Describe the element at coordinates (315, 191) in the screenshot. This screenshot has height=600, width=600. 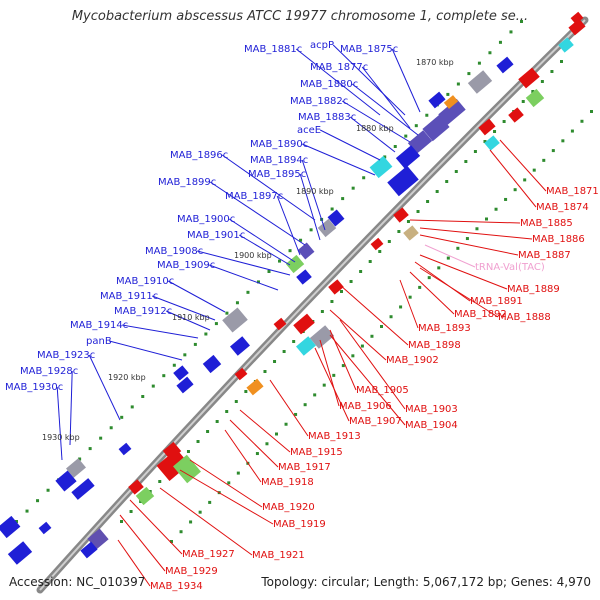
I see `scale-label: 1890 kbp` at that location.